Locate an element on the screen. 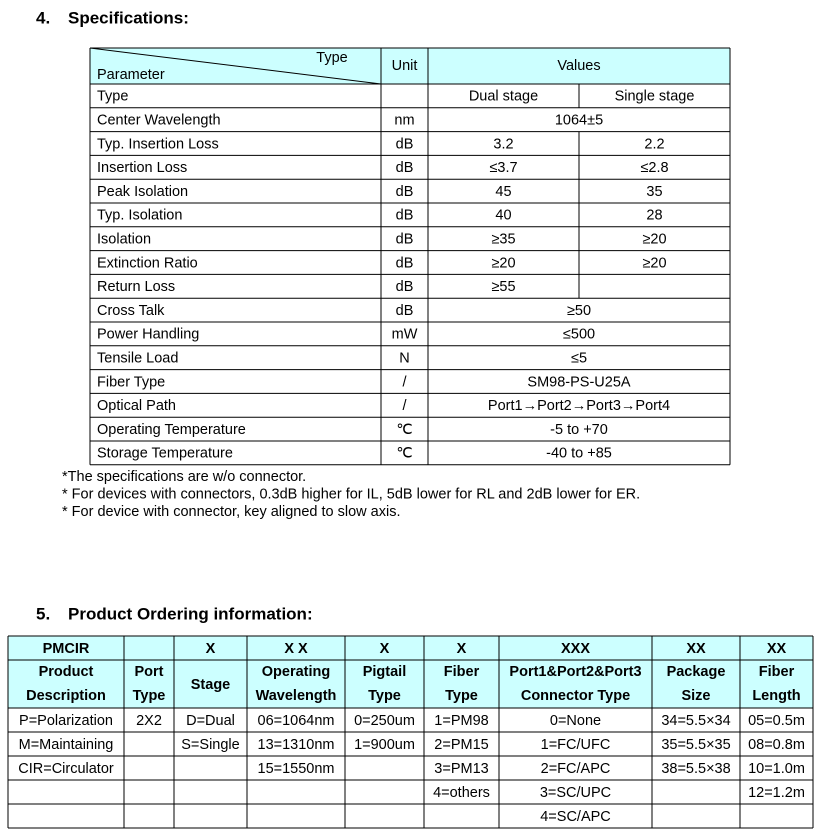 The image size is (824, 840). option: 05=0.5m is located at coordinates (776, 721).